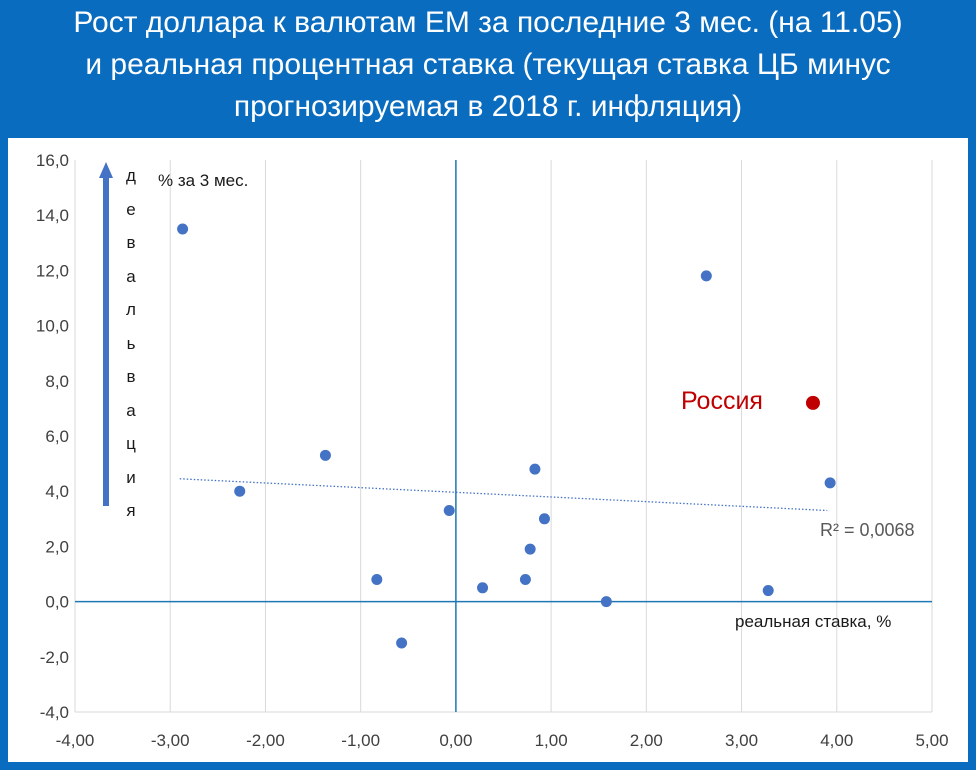 This screenshot has height=770, width=976. What do you see at coordinates (360, 740) in the screenshot?
I see `x-tick-label: -1,00` at bounding box center [360, 740].